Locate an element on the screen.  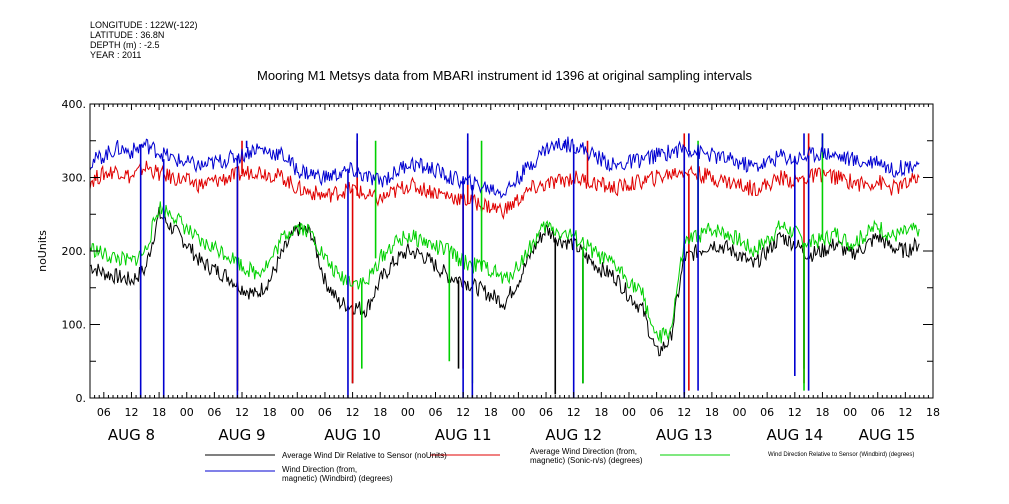
x-day-label: AUG 14 is located at coordinates (794, 435).